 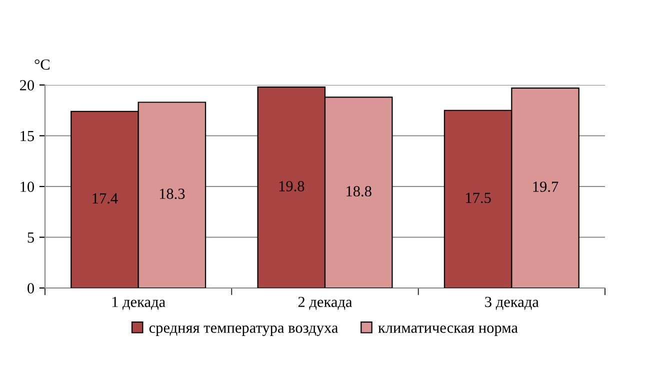 I want to click on x-tick-label: 1 декада, so click(x=139, y=303).